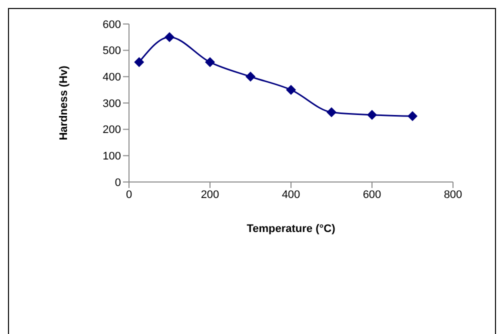 The image size is (504, 334). Describe the element at coordinates (111, 51) in the screenshot. I see `y-tick-label: 500` at that location.